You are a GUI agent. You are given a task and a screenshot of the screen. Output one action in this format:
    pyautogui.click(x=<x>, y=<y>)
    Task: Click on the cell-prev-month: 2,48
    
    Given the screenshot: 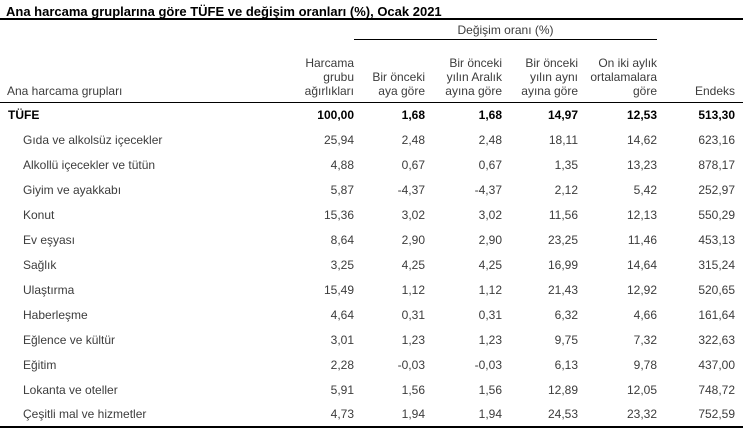 What is the action you would take?
    pyautogui.click(x=413, y=139)
    